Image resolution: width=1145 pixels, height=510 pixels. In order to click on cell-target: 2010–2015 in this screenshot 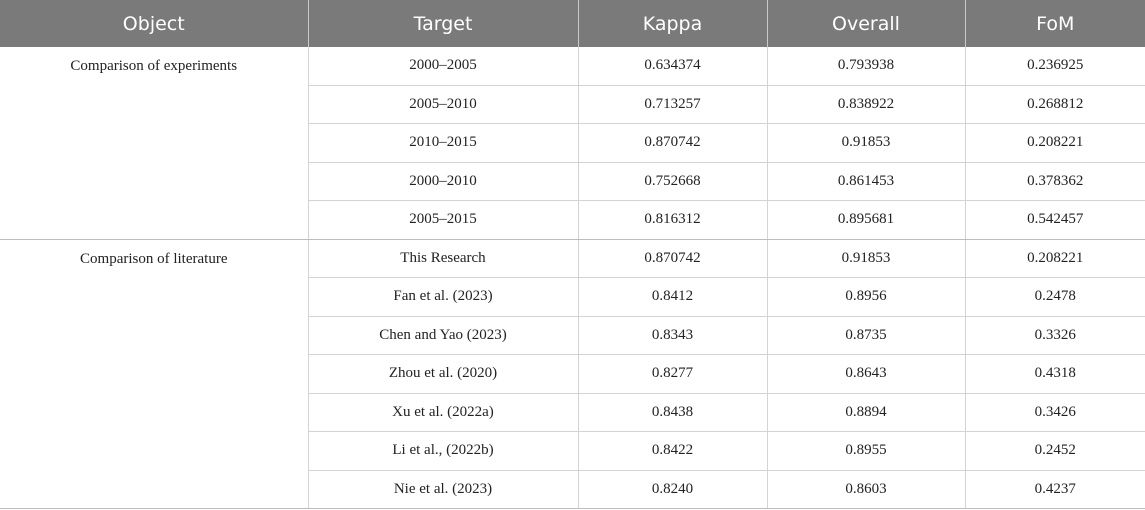, I will do `click(443, 143)`.